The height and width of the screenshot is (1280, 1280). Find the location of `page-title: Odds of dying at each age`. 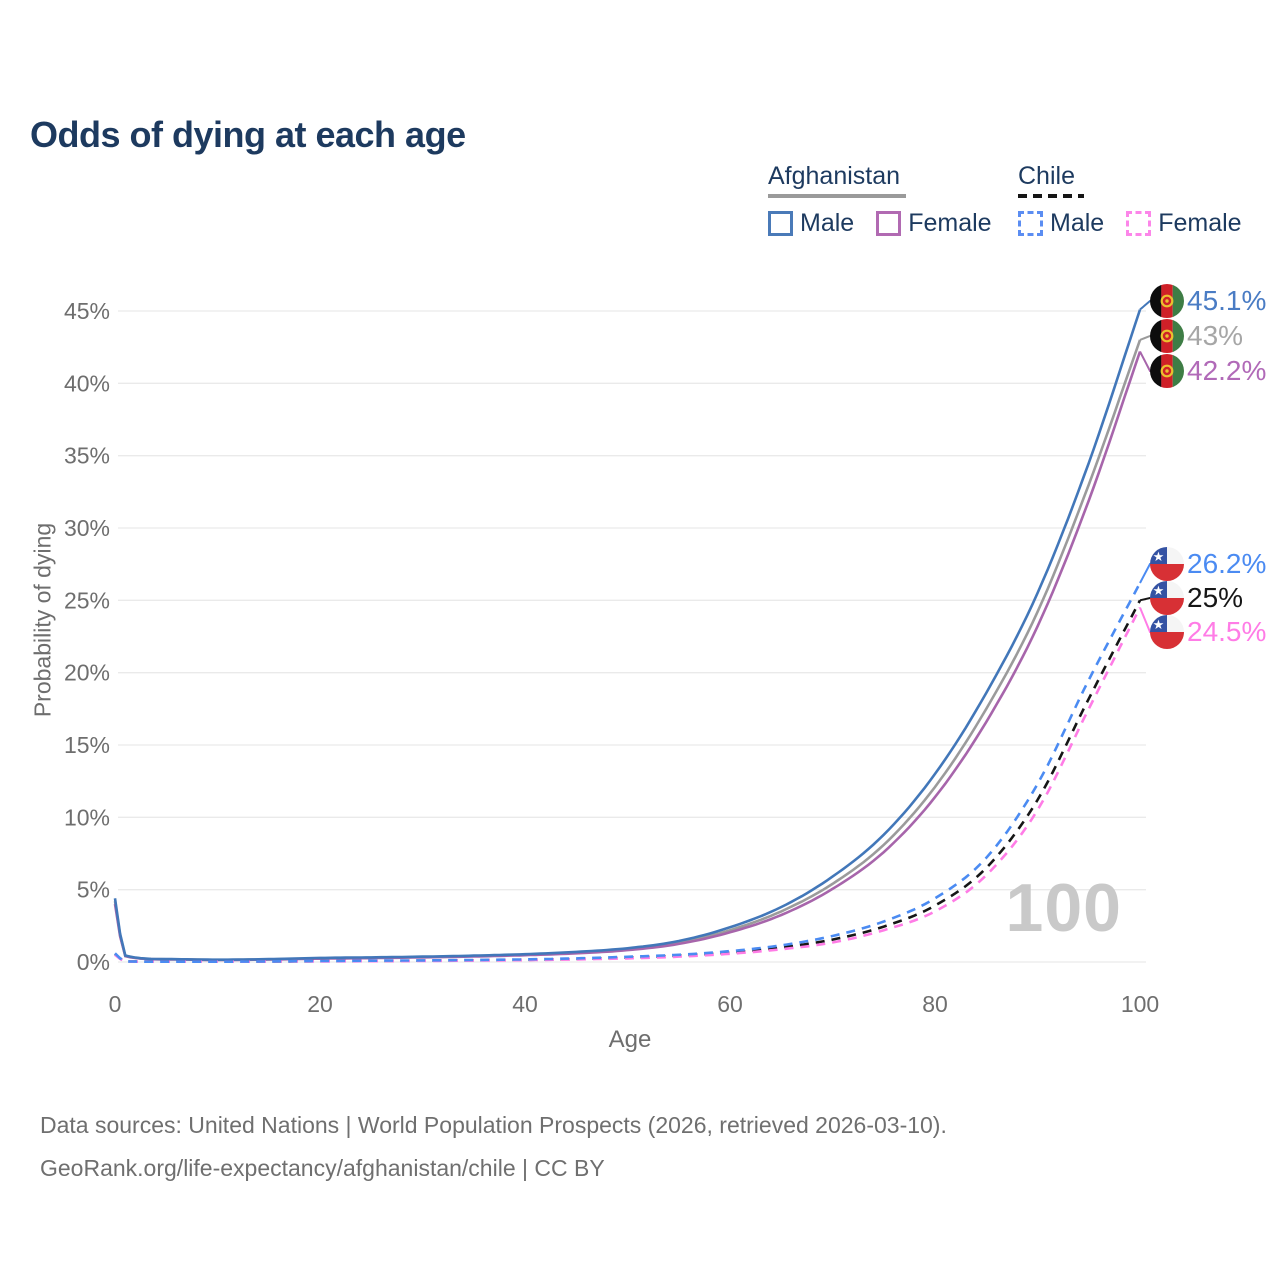

page-title: Odds of dying at each age is located at coordinates (248, 135).